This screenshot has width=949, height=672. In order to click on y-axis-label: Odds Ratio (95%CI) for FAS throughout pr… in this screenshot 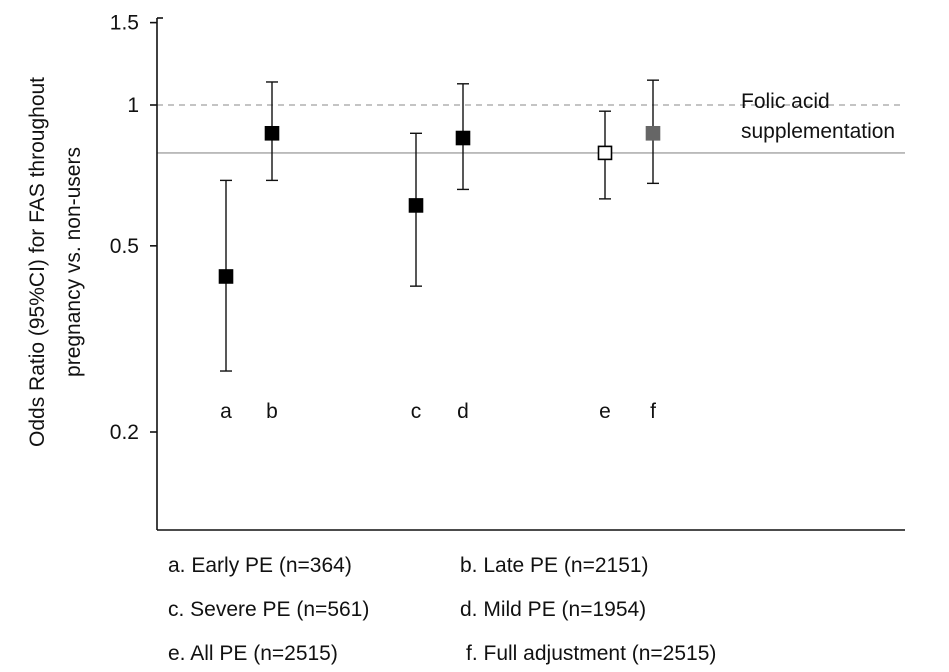, I will do `click(55, 262)`.